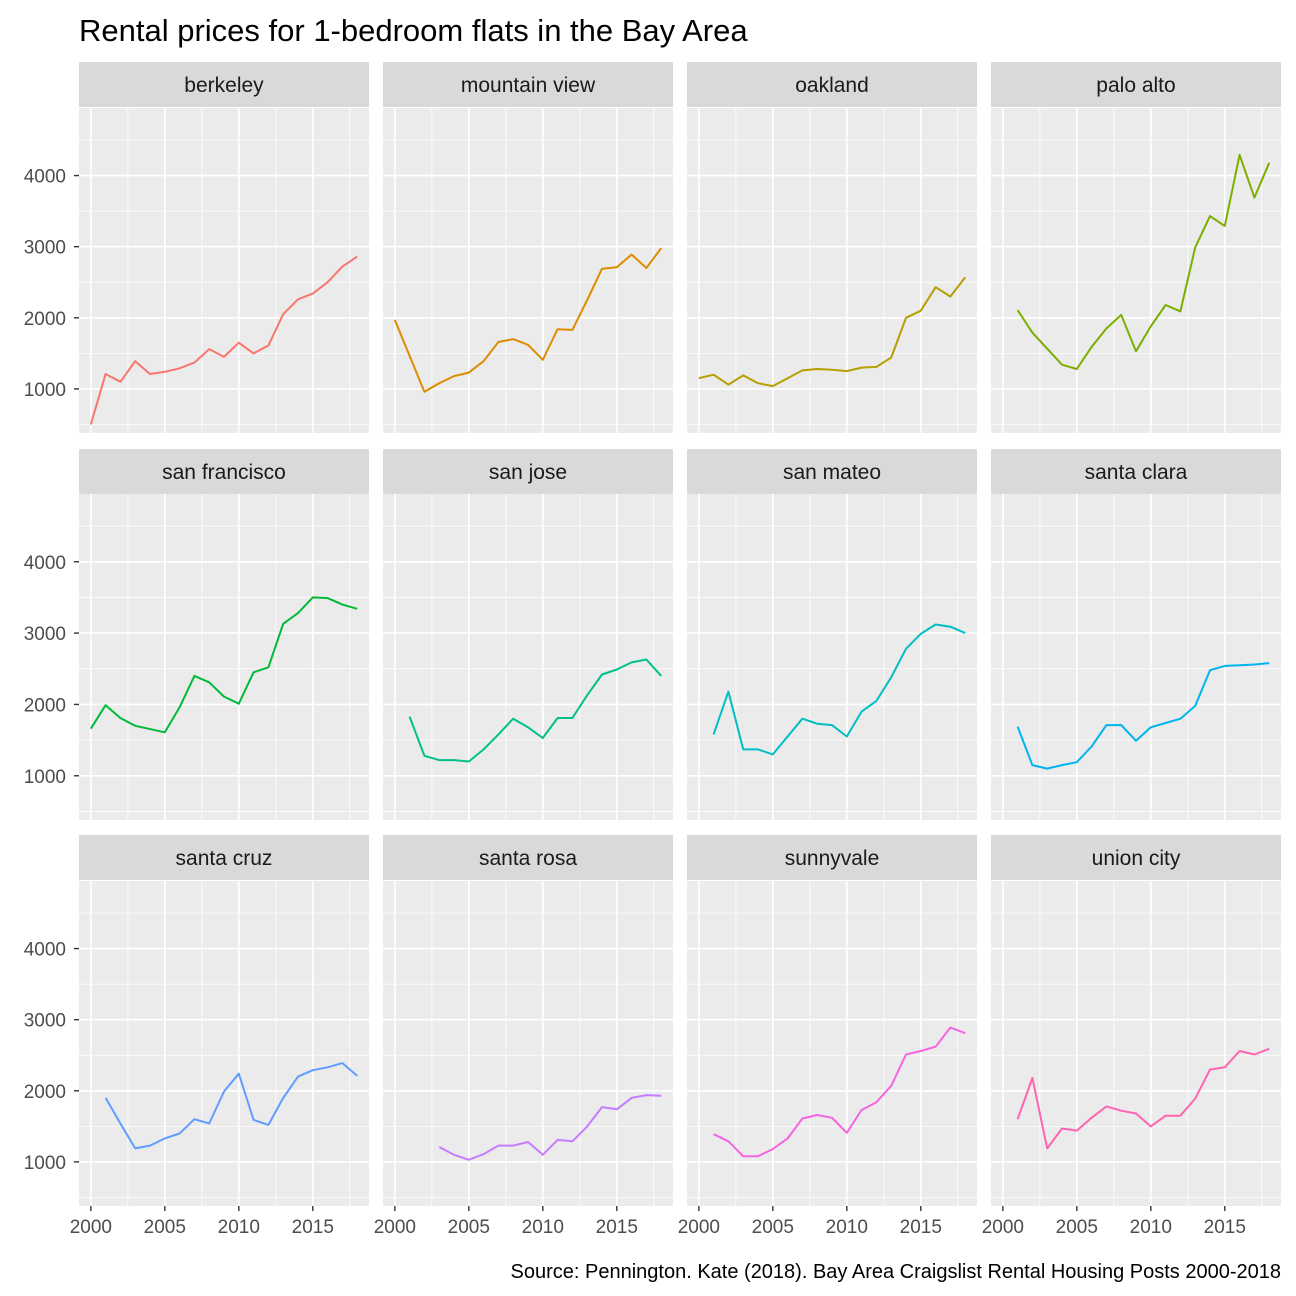  I want to click on facet-panel: santa rosa 2000 2005 2010 2015, so click(523, 1036).